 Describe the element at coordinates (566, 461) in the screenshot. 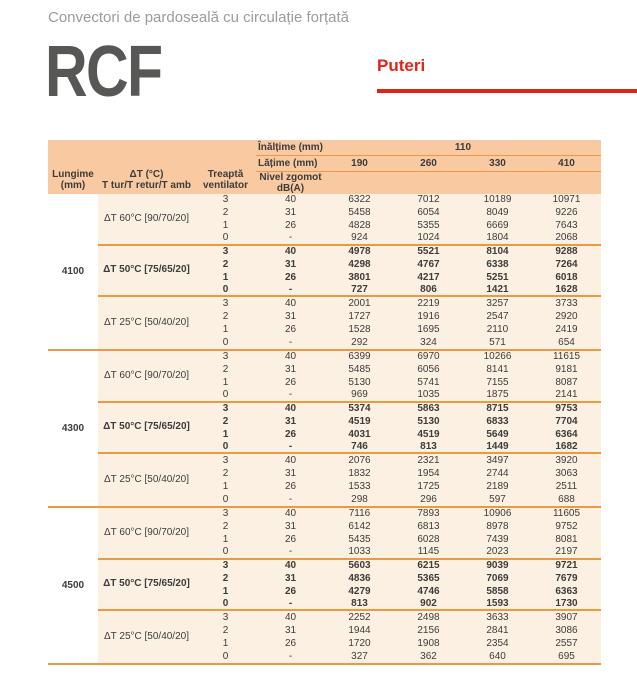

I see `power-value: 3920` at that location.